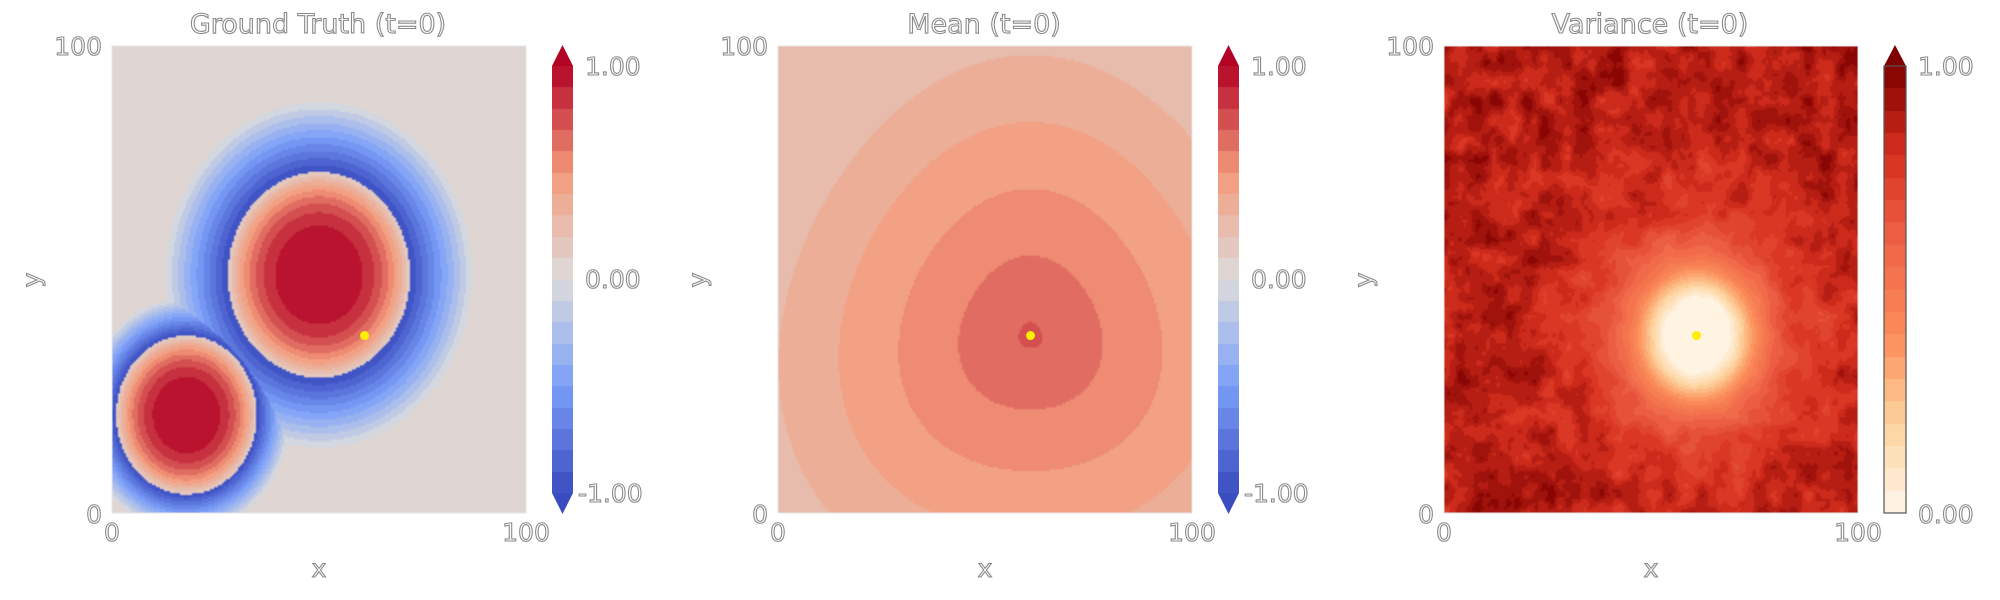 The height and width of the screenshot is (600, 2000). What do you see at coordinates (1279, 279) in the screenshot?
I see `colorbar-tick-mid-mean: 0.00` at bounding box center [1279, 279].